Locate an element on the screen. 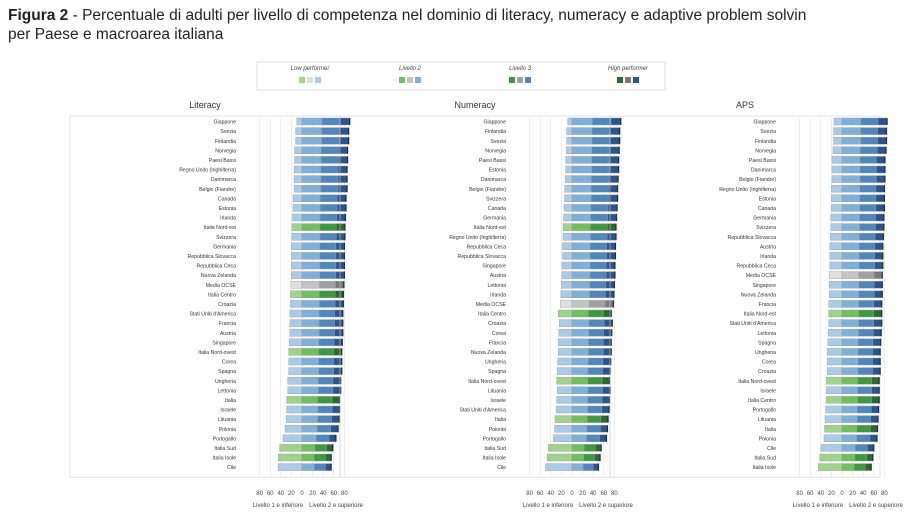 The image size is (905, 522). tick-label: 60 is located at coordinates (540, 494).